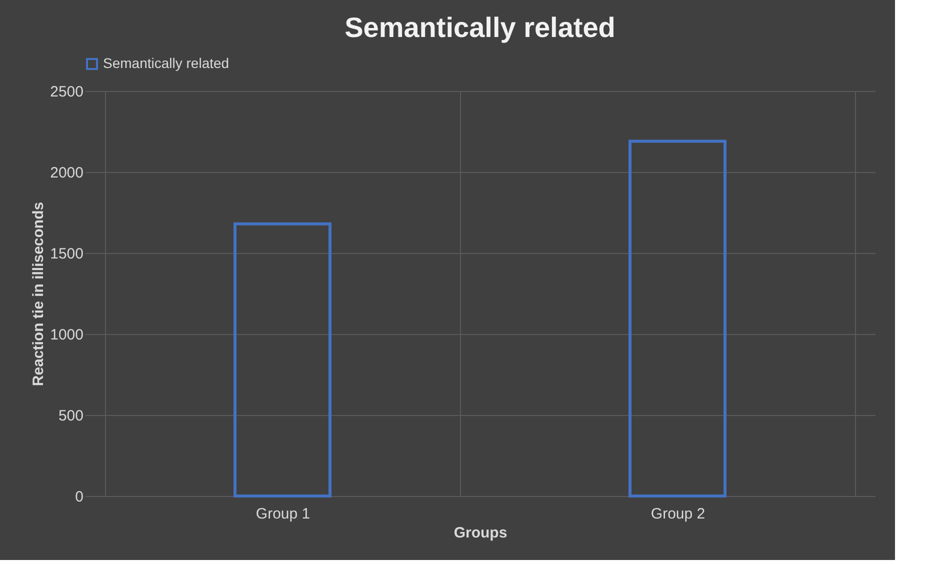 The image size is (945, 580). I want to click on y-tick-label: 0, so click(79, 497).